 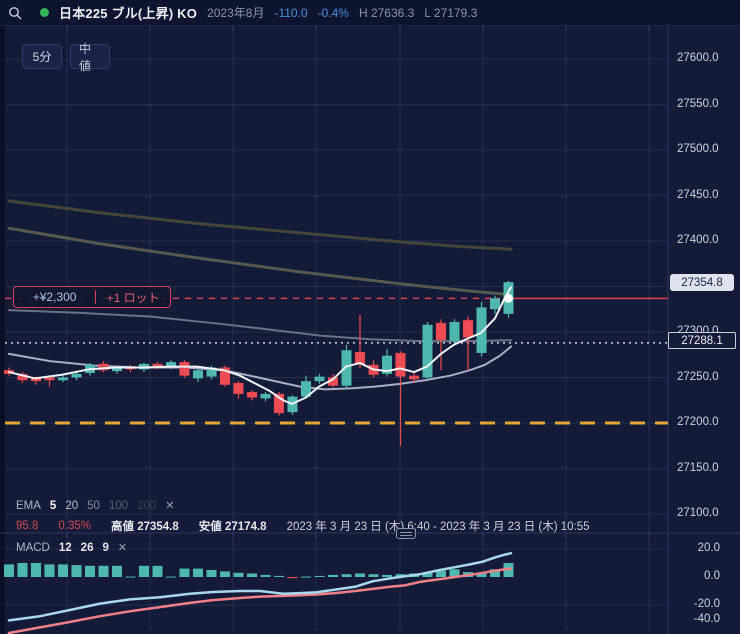 What do you see at coordinates (259, 592) in the screenshot?
I see `macd-panel` at bounding box center [259, 592].